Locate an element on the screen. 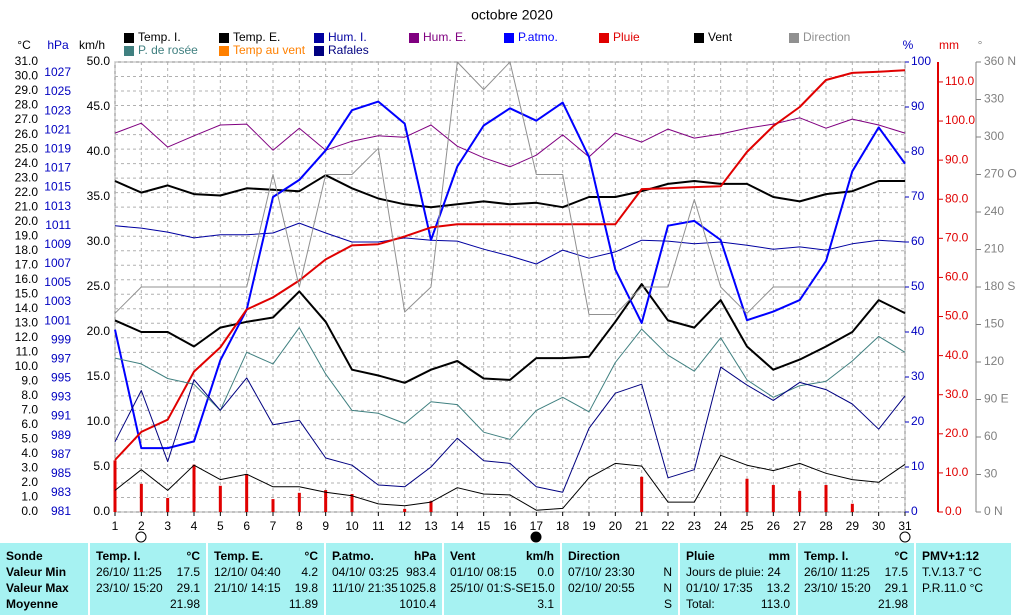 This screenshot has width=1024, height=615. y-tick-label: 25.0 is located at coordinates (27, 148).